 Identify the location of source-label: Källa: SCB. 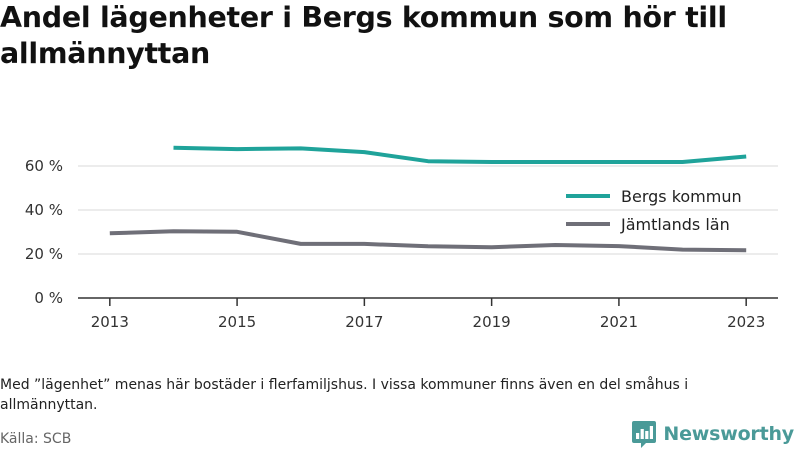
(36, 439).